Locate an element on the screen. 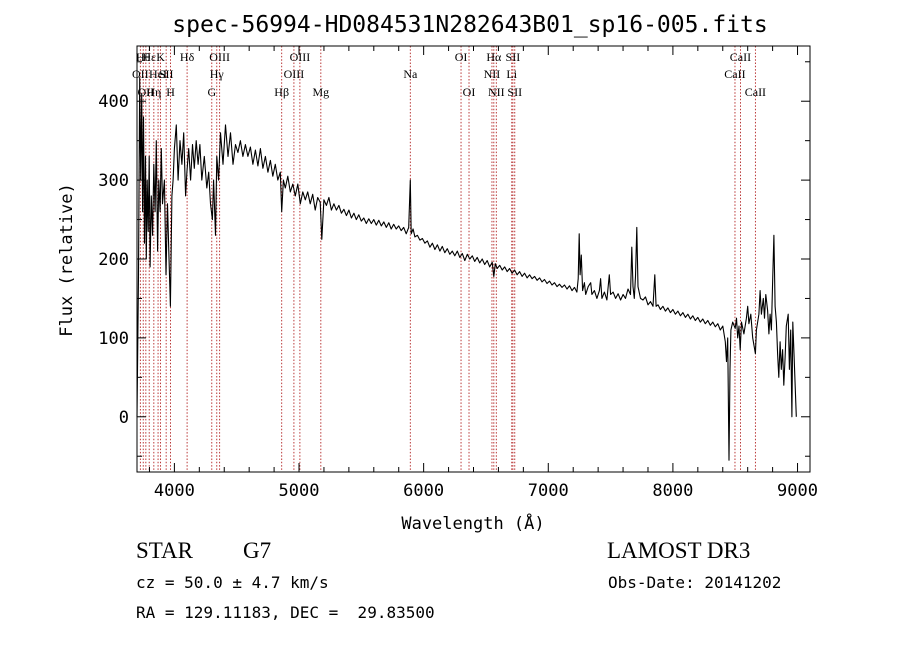 The image size is (900, 649). marker-label-17-0: Na is located at coordinates (410, 74).